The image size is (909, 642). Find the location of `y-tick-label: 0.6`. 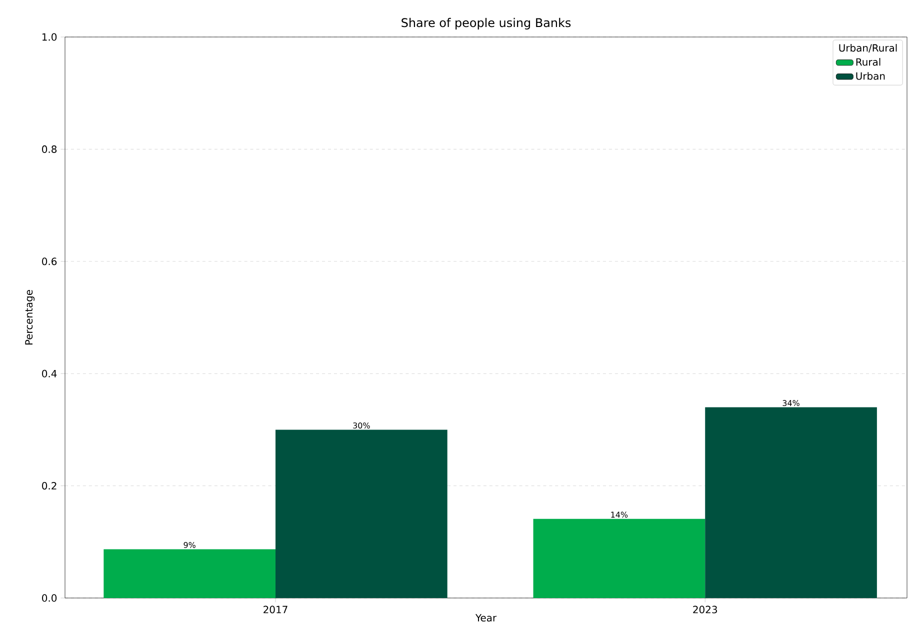

y-tick-label: 0.6 is located at coordinates (49, 262).